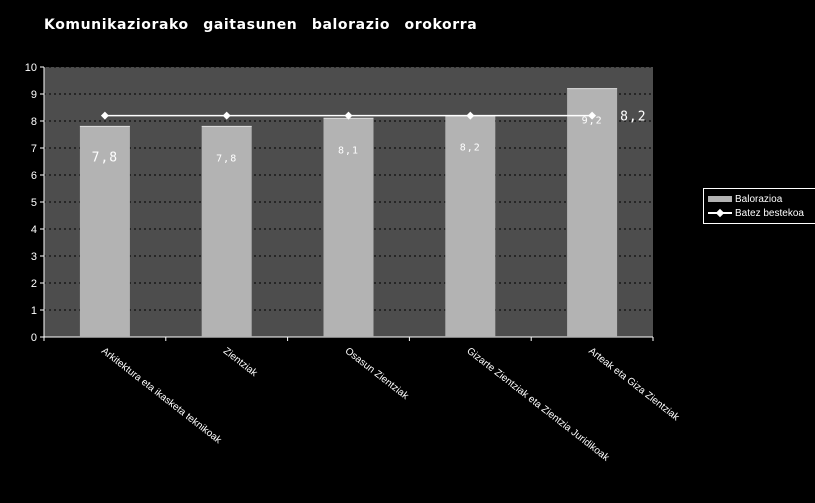 Image resolution: width=815 pixels, height=503 pixels. Describe the element at coordinates (720, 199) in the screenshot. I see `legend-bar-swatch` at that location.